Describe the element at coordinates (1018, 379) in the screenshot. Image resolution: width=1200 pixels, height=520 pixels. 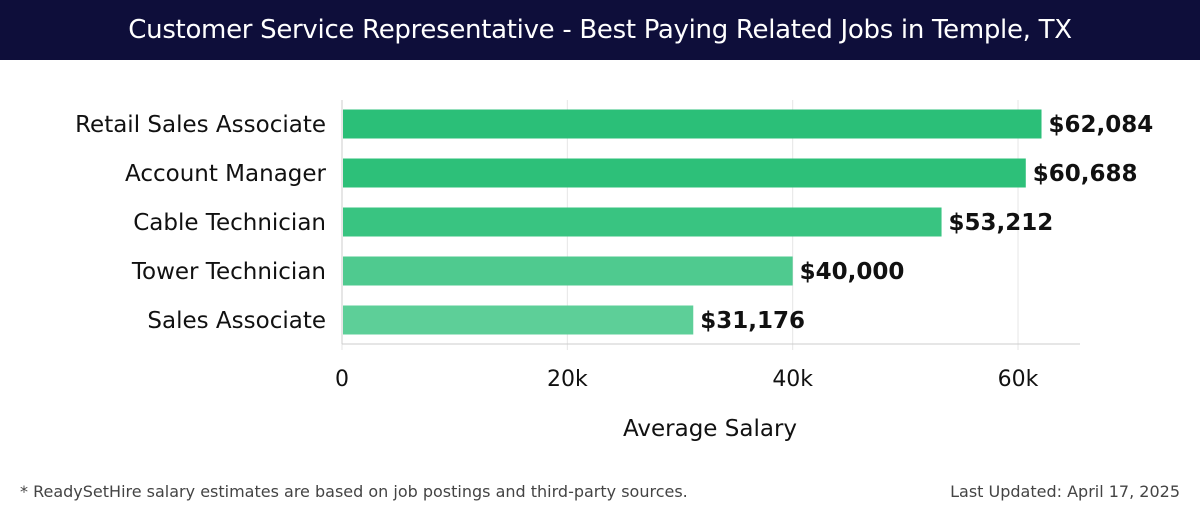
I see `x-tick-label: 60k` at that location.